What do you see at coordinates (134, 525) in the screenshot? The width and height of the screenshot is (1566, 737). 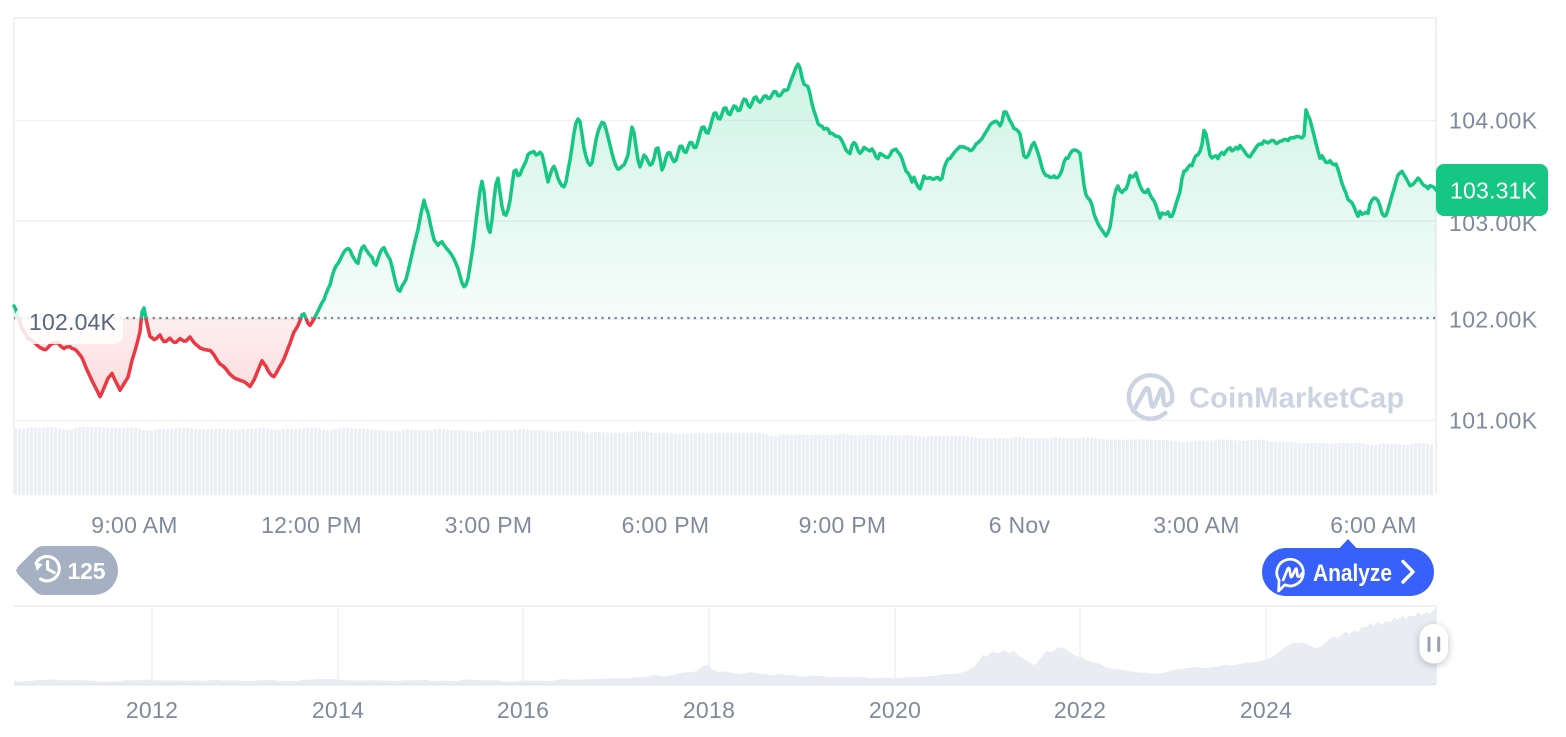 I see `svg-text: 9:00 AM` at bounding box center [134, 525].